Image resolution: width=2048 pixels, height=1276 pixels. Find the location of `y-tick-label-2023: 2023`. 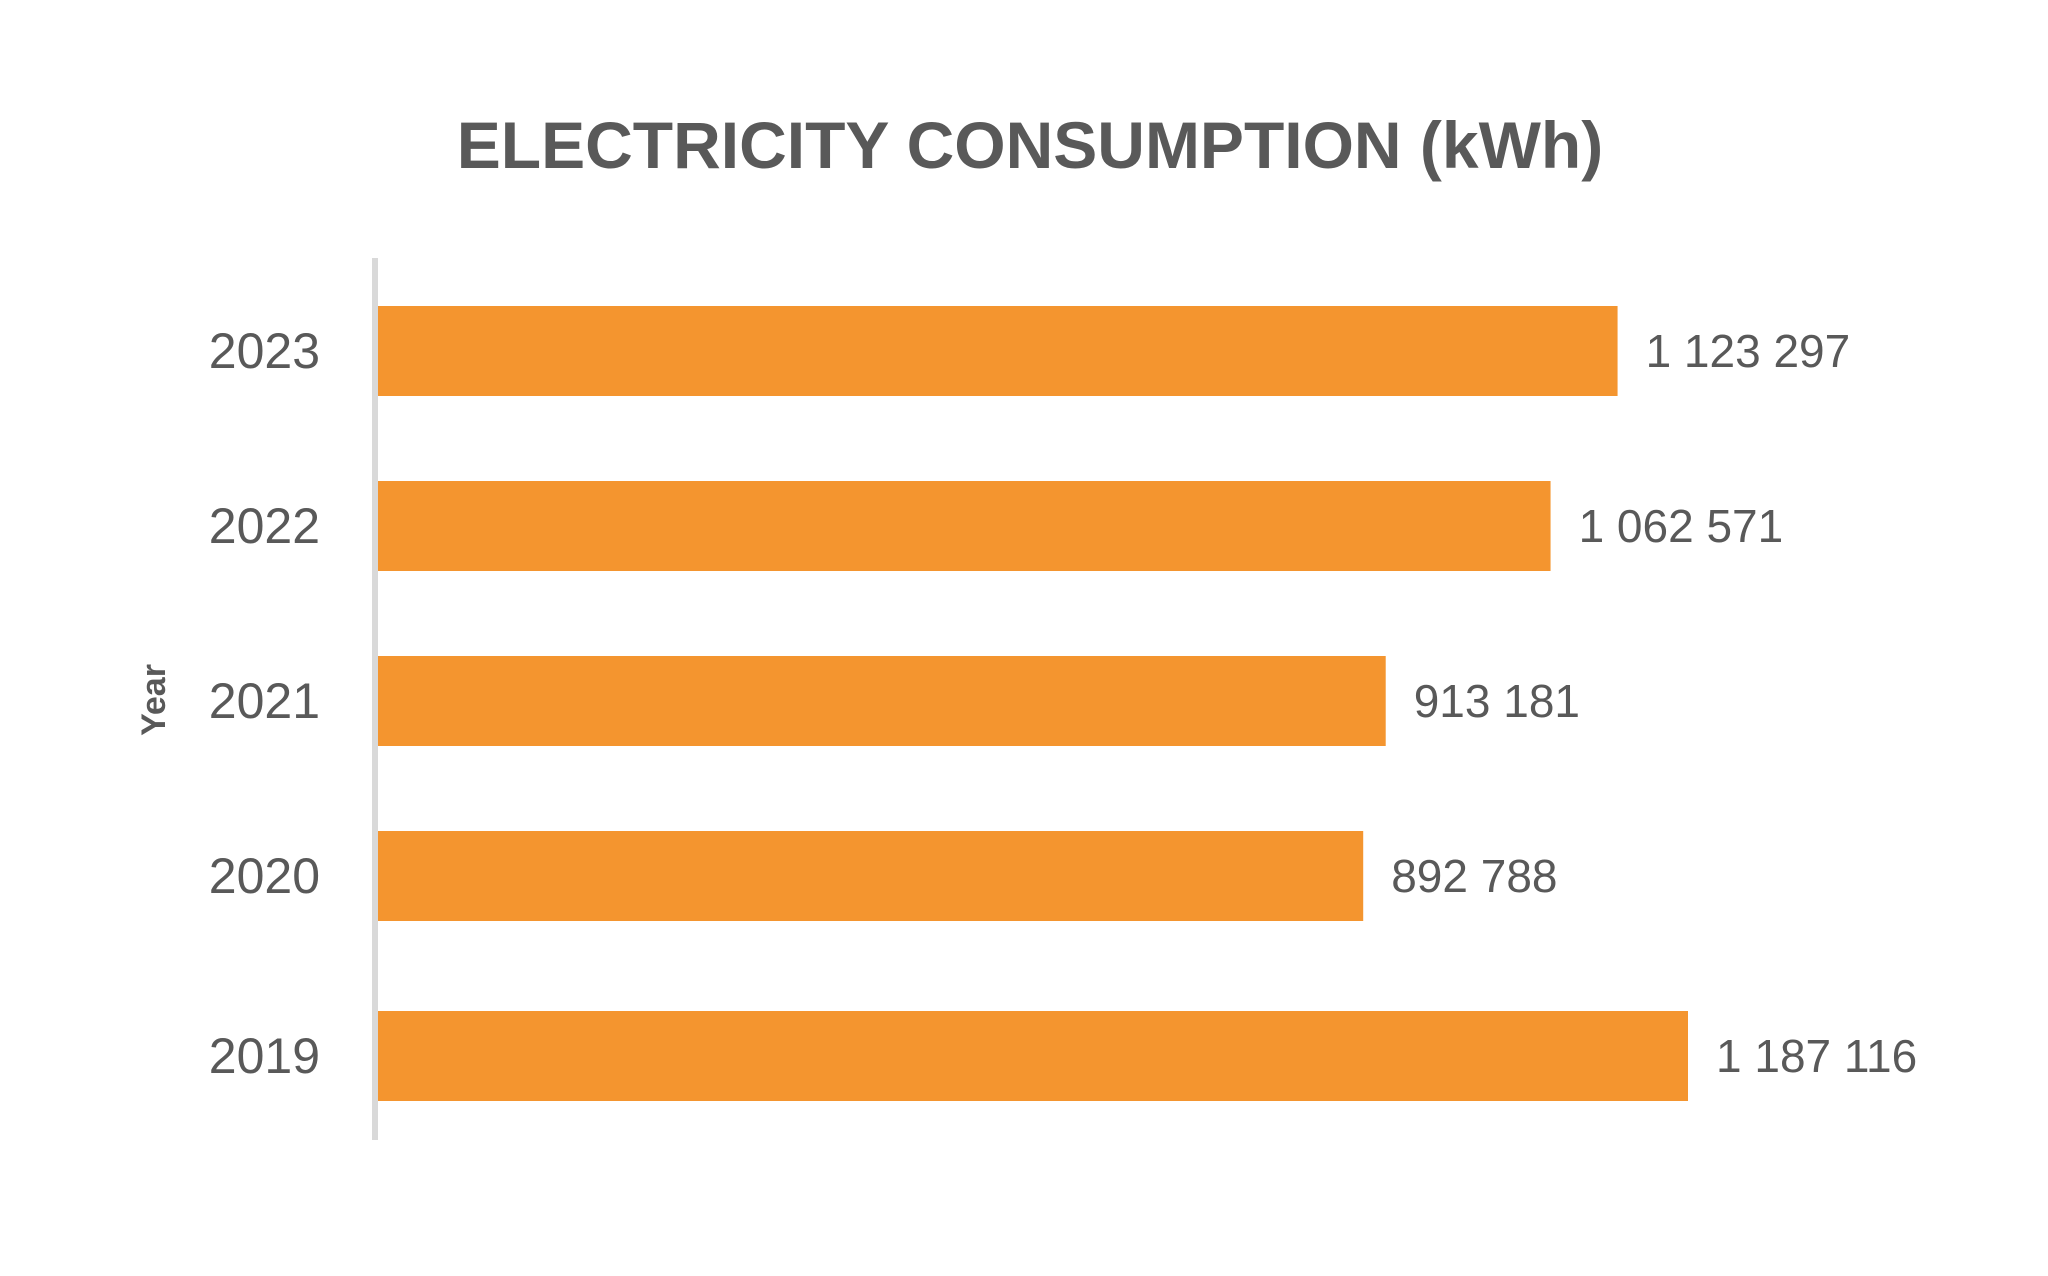

y-tick-label-2023: 2023 is located at coordinates (264, 351).